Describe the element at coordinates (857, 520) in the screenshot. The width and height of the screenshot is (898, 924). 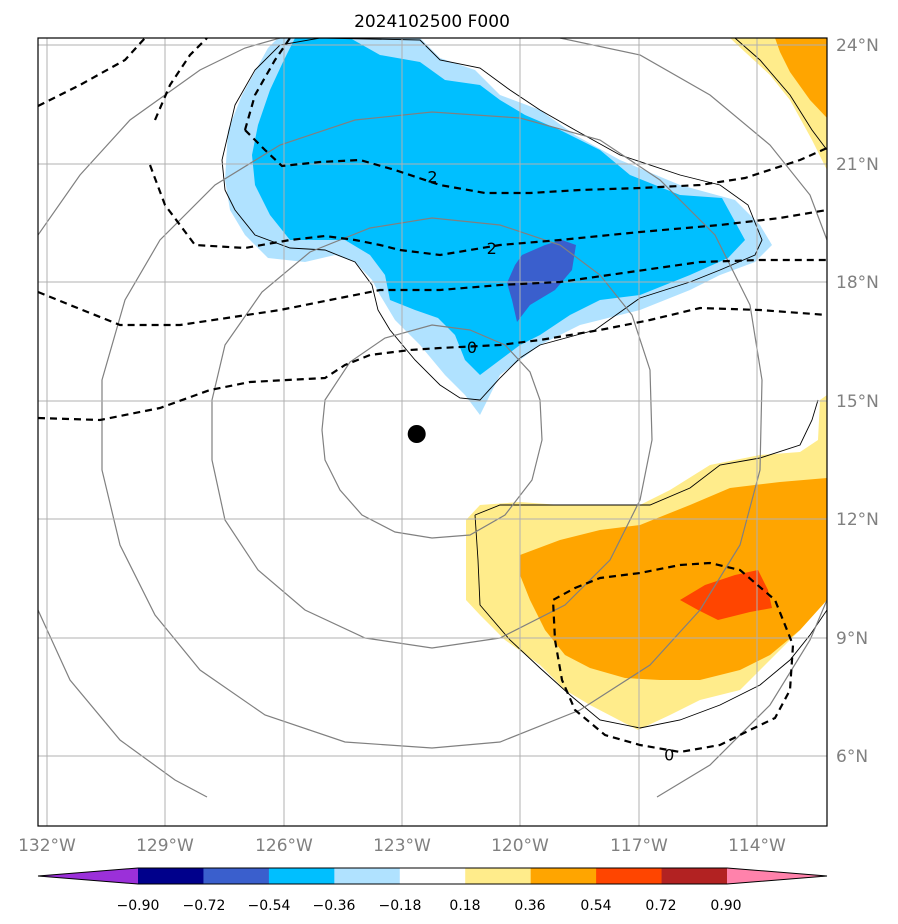
I see `y-tick-label: 12°N` at that location.